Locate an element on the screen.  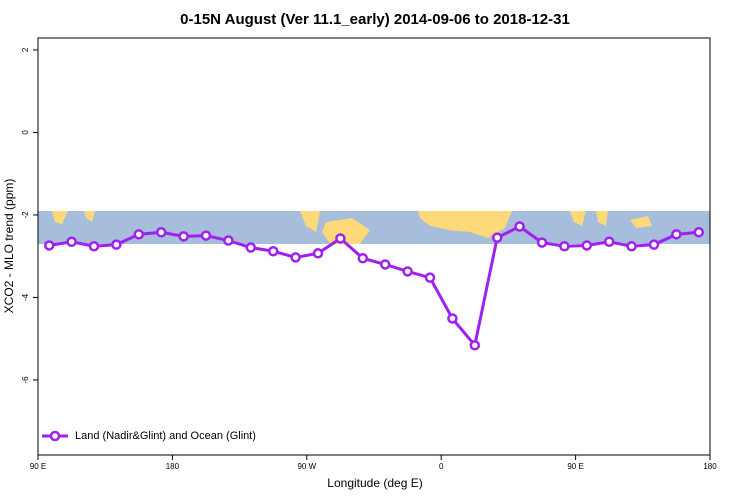
y-tick-label: -4 is located at coordinates (25, 297).